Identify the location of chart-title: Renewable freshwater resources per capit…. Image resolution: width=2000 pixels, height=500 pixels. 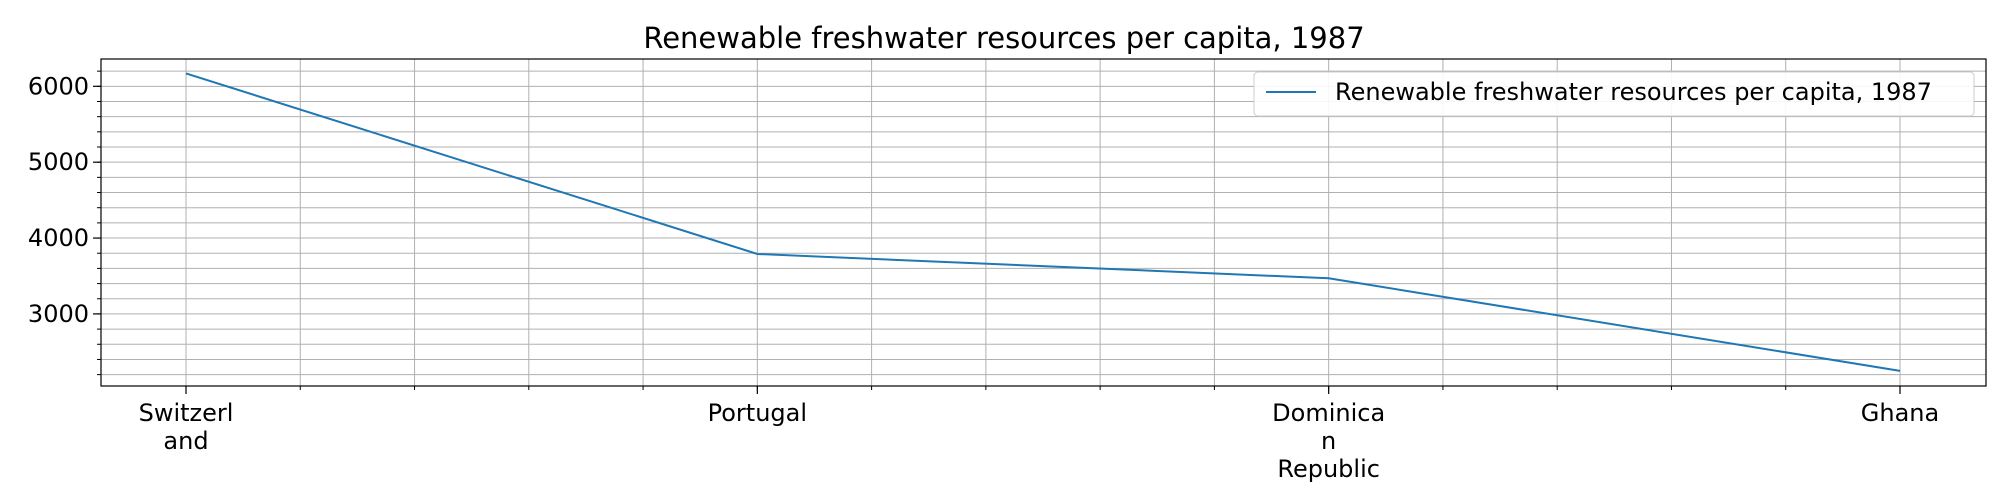
(1003, 38).